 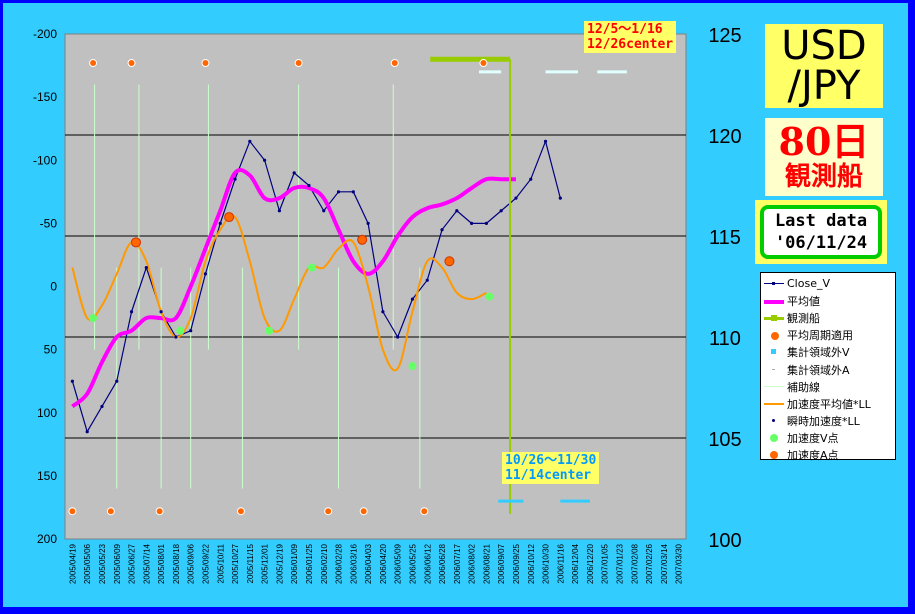 I want to click on x-tick-label: 2005/09/06, so click(x=191, y=563).